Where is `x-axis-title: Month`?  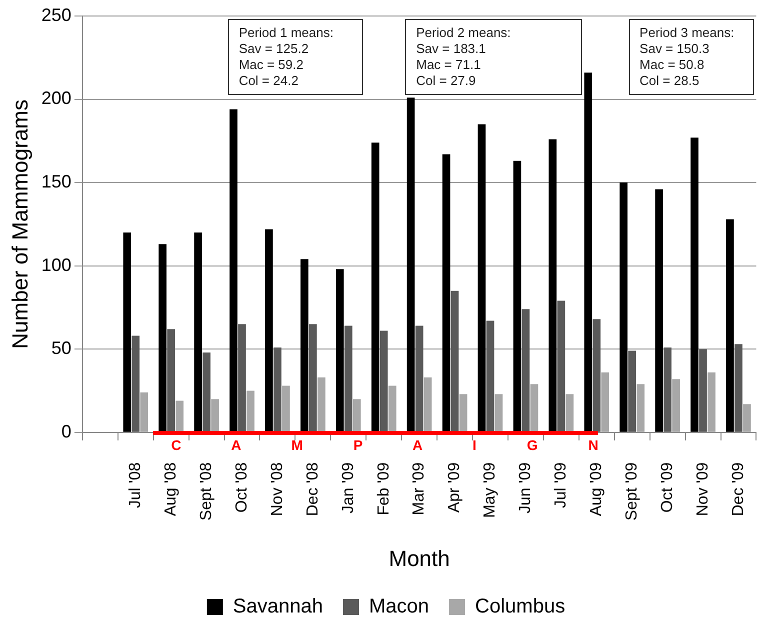 x-axis-title: Month is located at coordinates (419, 558).